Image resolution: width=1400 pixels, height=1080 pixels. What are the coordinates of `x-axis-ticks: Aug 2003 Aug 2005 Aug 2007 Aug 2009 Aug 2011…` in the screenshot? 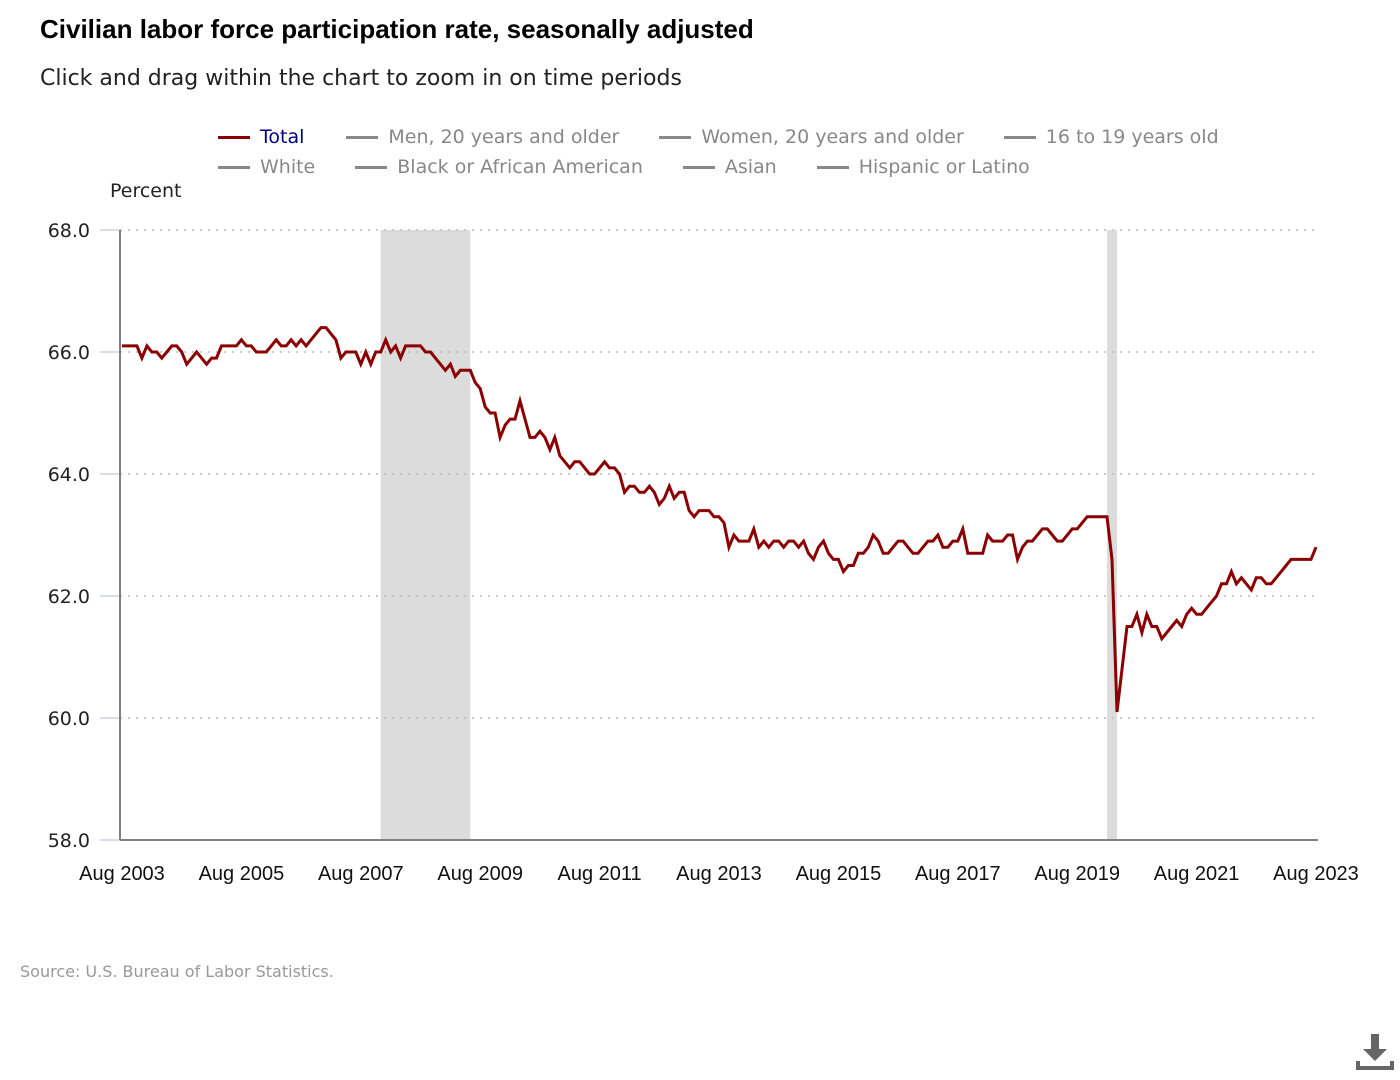 It's located at (719, 874).